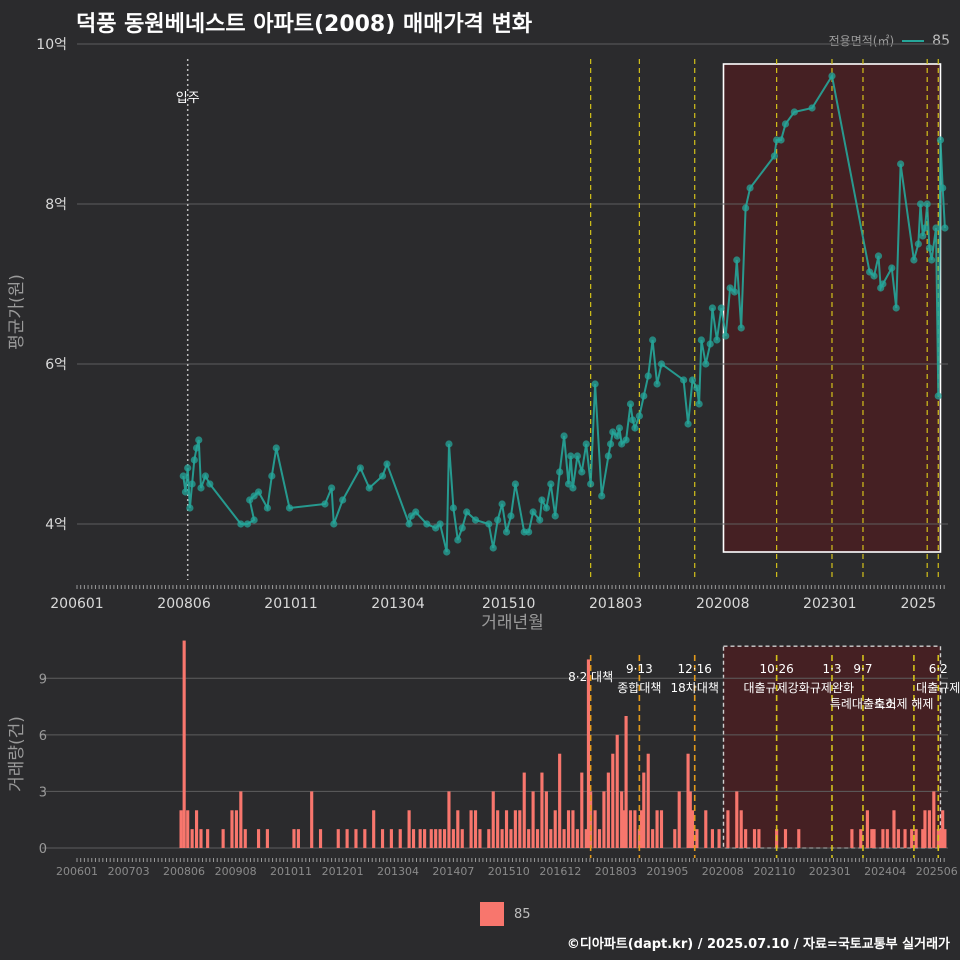 Image resolution: width=960 pixels, height=960 pixels. What do you see at coordinates (43, 736) in the screenshot?
I see `y-tick-label: 6` at bounding box center [43, 736].